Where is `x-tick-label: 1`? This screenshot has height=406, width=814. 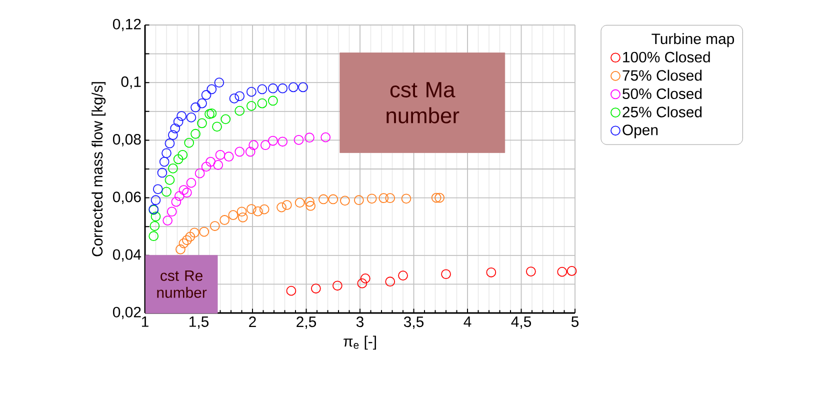 x-tick-label: 1 is located at coordinates (145, 321).